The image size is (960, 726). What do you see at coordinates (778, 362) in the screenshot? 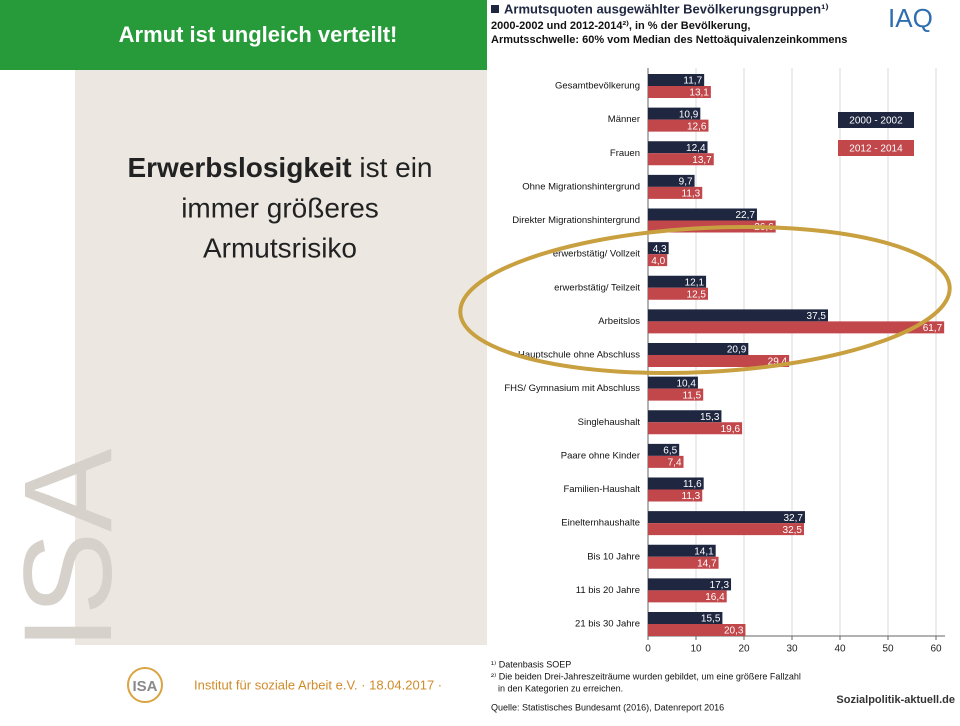
I see `value-label: 29,4` at bounding box center [778, 362].